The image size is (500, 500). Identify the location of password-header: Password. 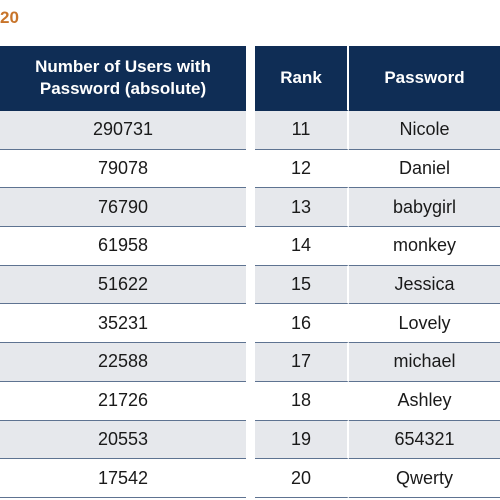
(424, 78).